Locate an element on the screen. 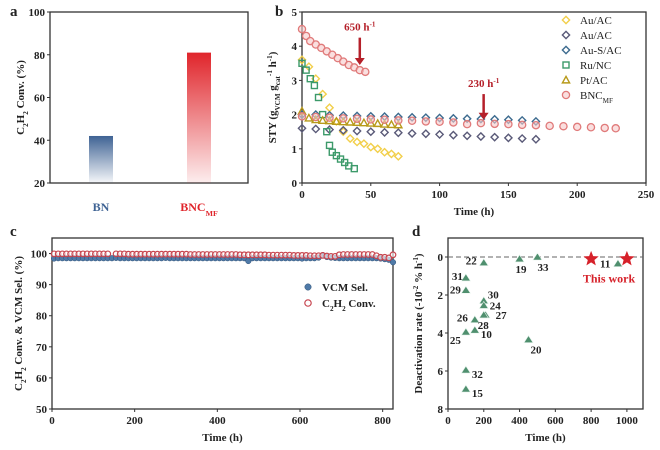  reference-number-label: 28 is located at coordinates (484, 326).